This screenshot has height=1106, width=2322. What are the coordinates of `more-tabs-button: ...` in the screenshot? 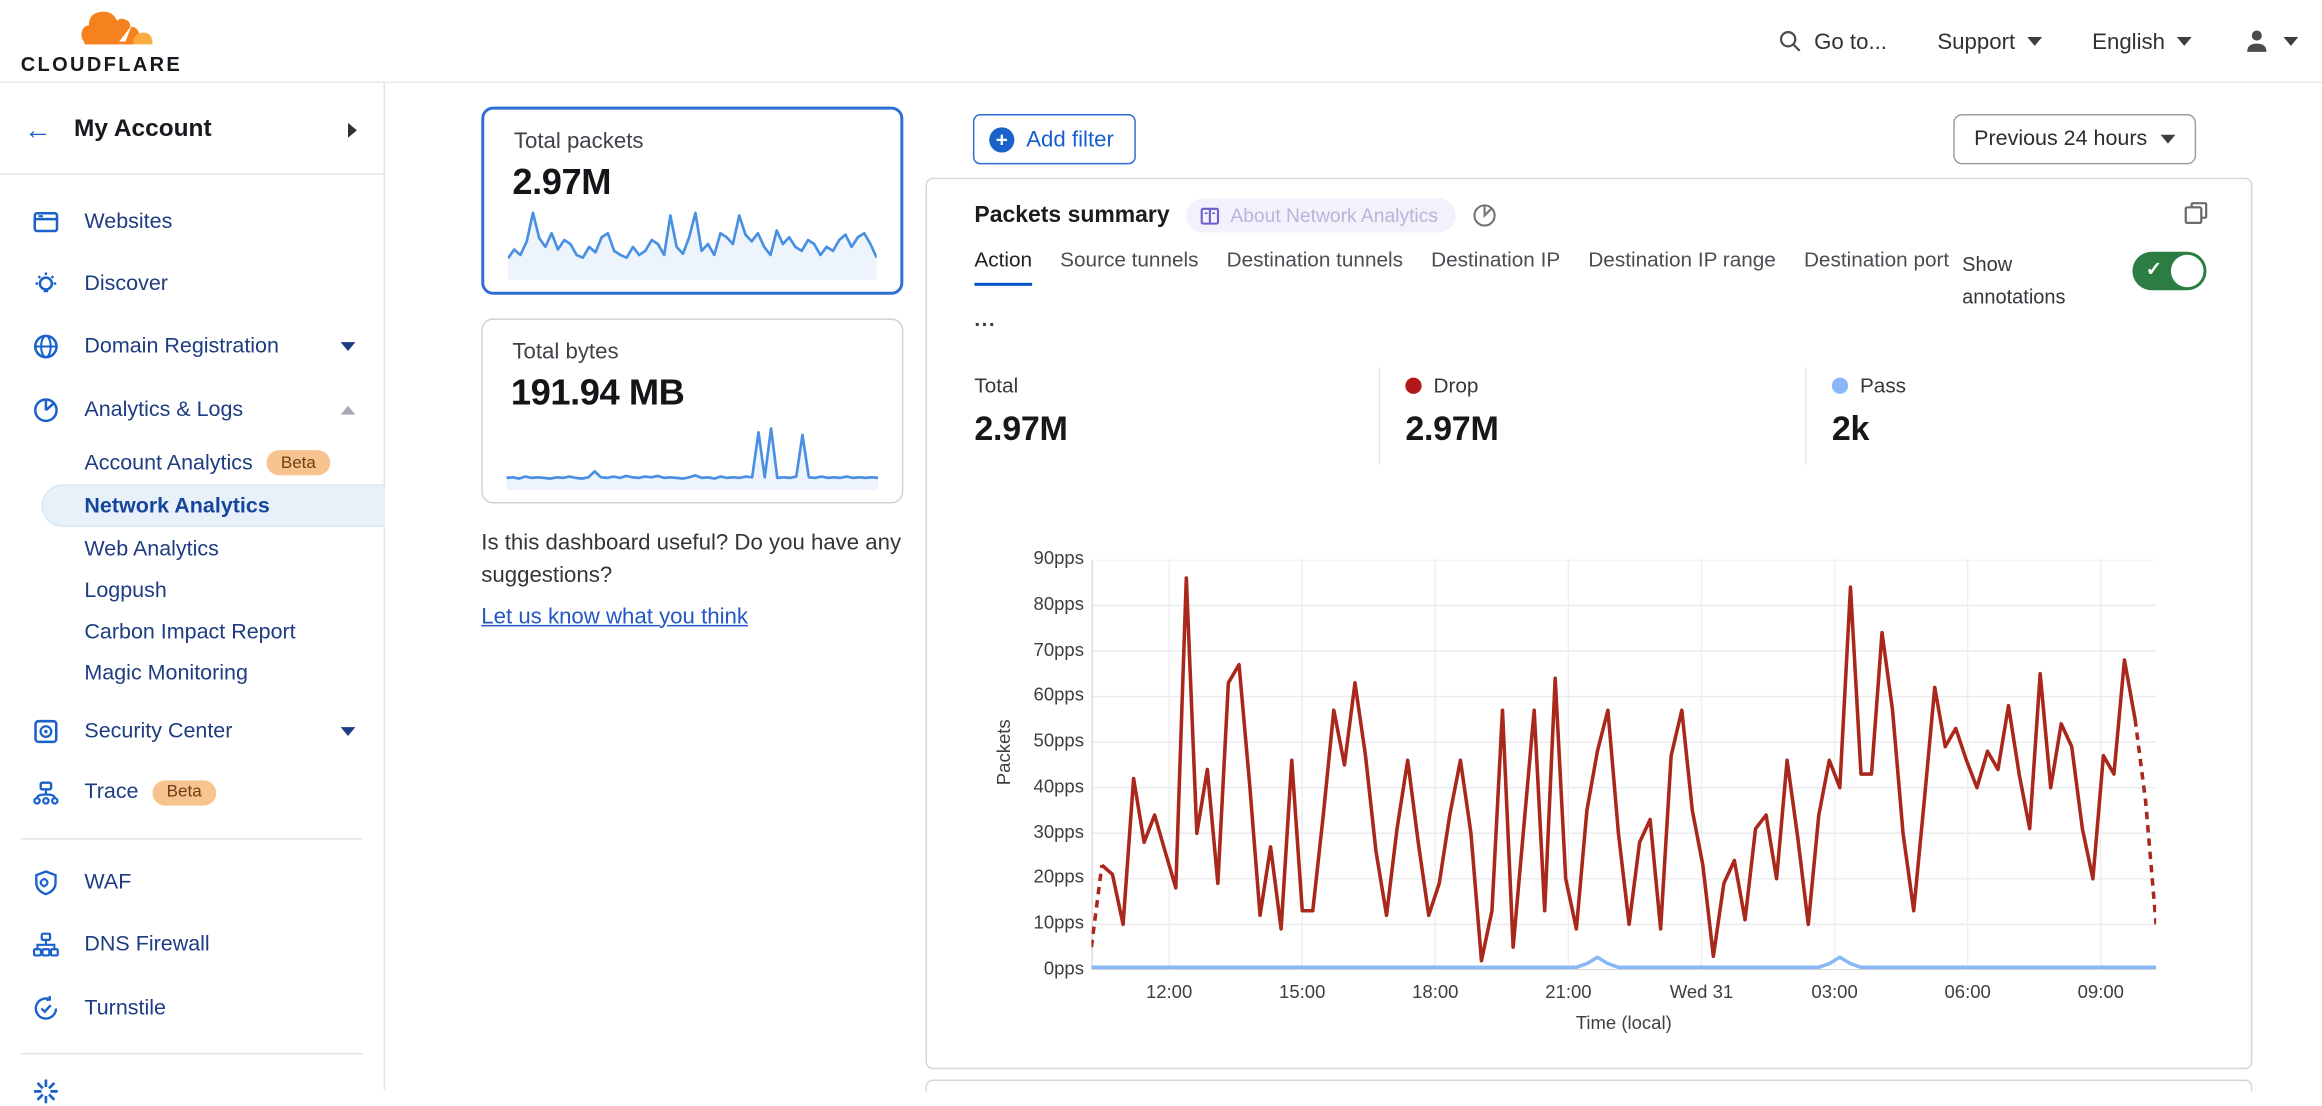 It's located at (985, 318).